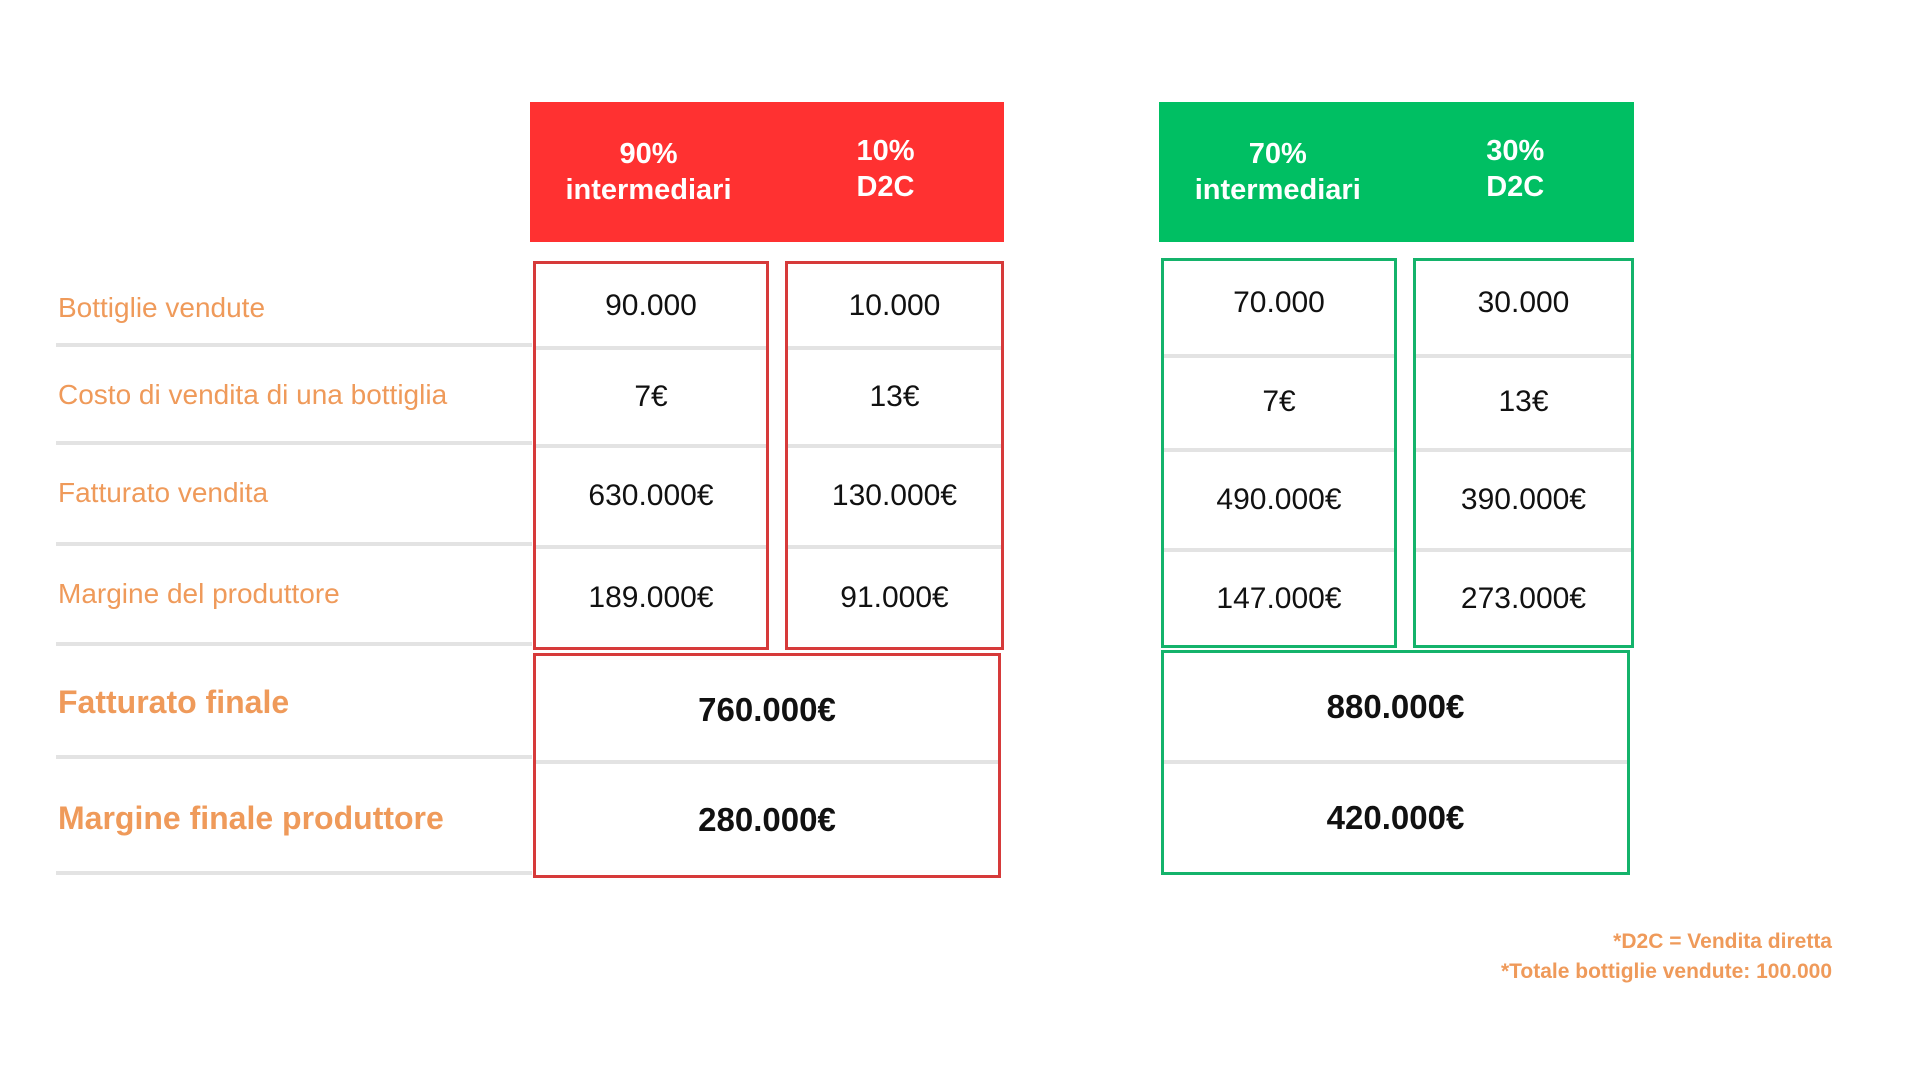  Describe the element at coordinates (174, 702) in the screenshot. I see `row-label-fatturato-finale: Fatturato finale` at that location.